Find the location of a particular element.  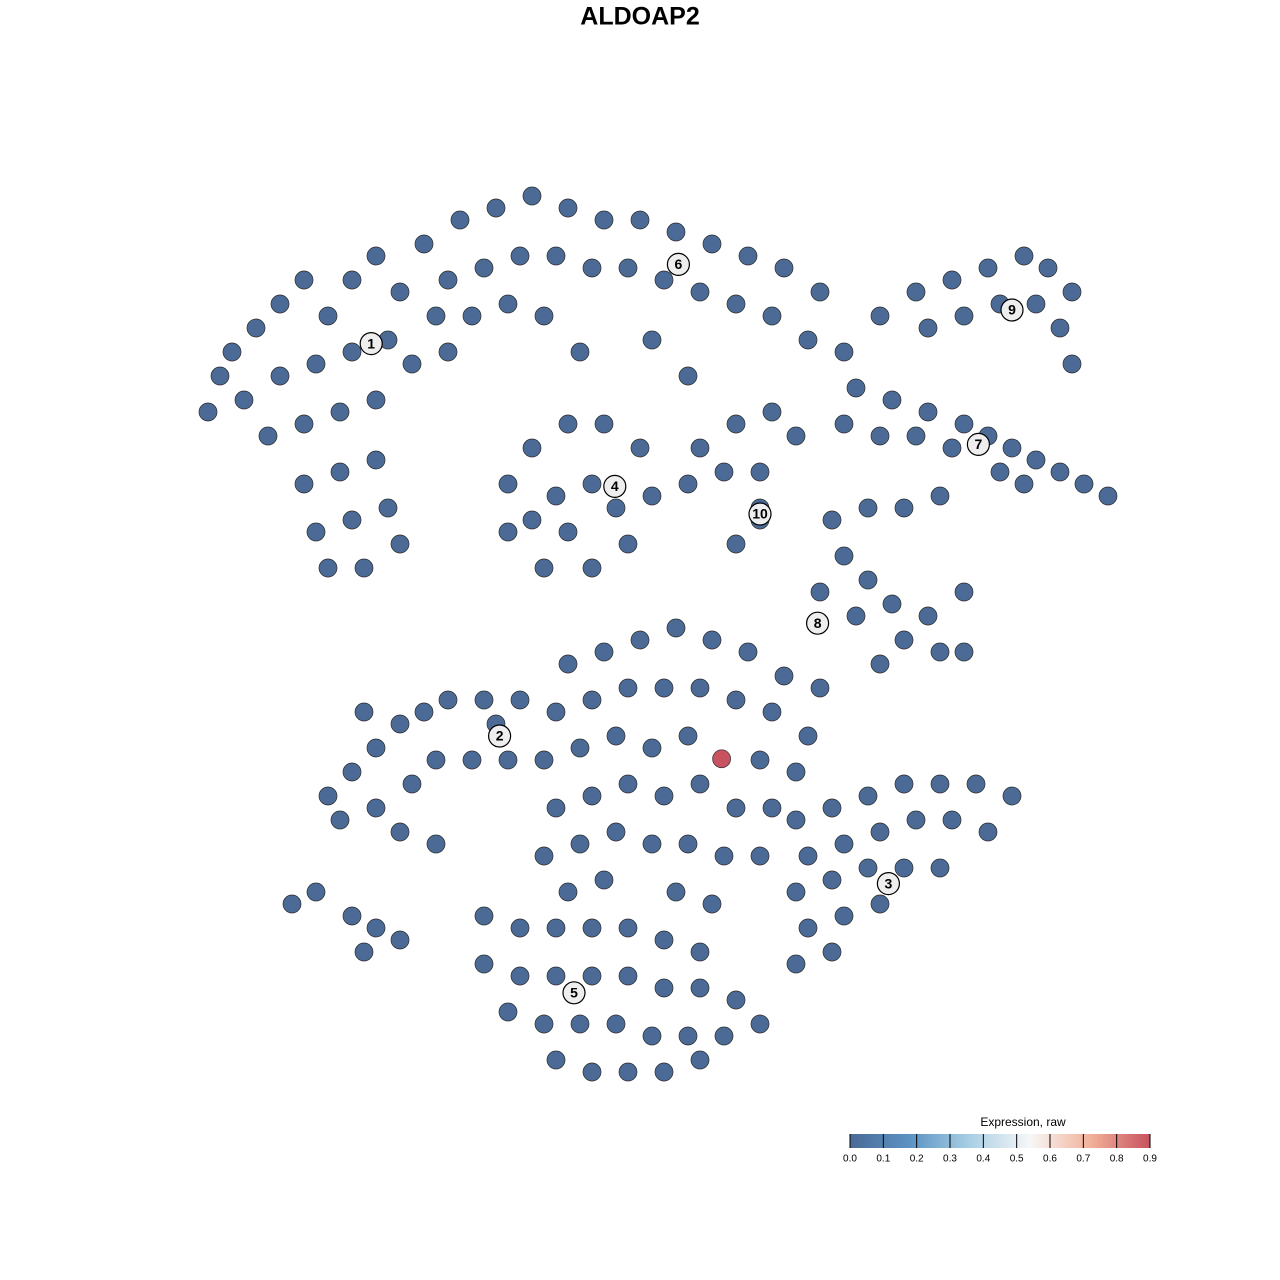

colorbar is located at coordinates (1000, 1141).